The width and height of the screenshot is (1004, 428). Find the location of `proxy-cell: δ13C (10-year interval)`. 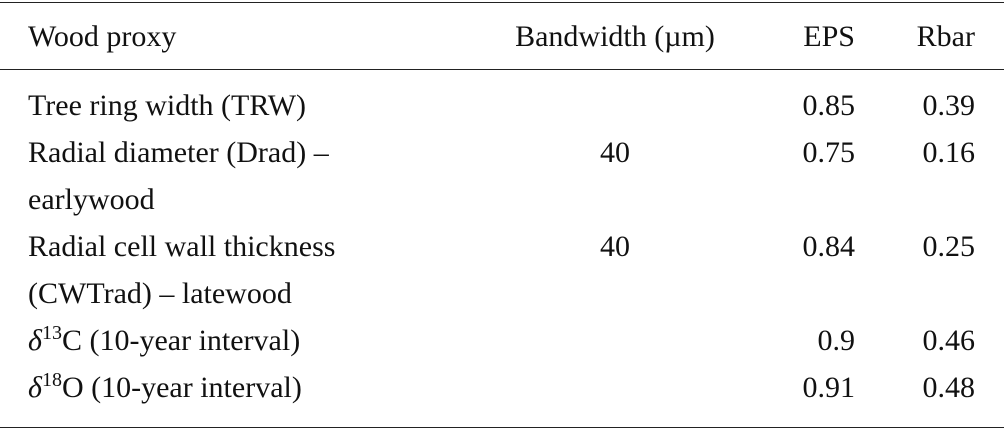

proxy-cell: δ13C (10-year interval) is located at coordinates (220, 340).